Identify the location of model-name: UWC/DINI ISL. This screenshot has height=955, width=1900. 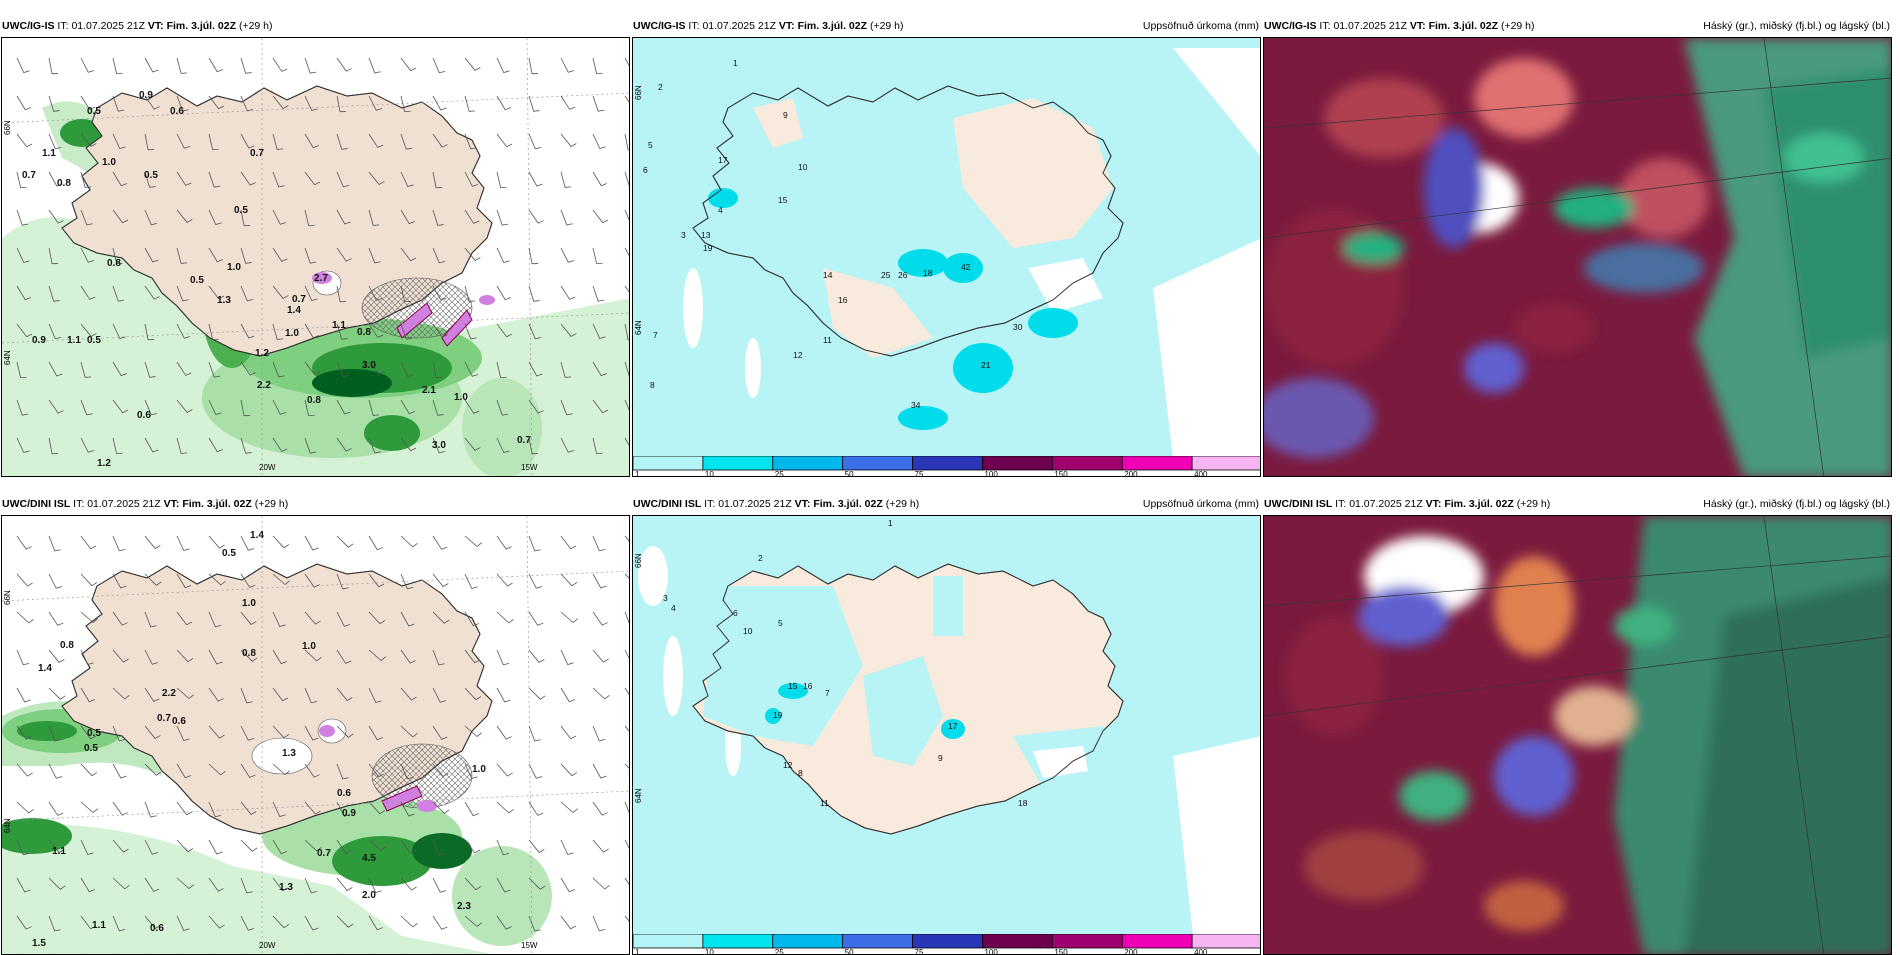
(1298, 504).